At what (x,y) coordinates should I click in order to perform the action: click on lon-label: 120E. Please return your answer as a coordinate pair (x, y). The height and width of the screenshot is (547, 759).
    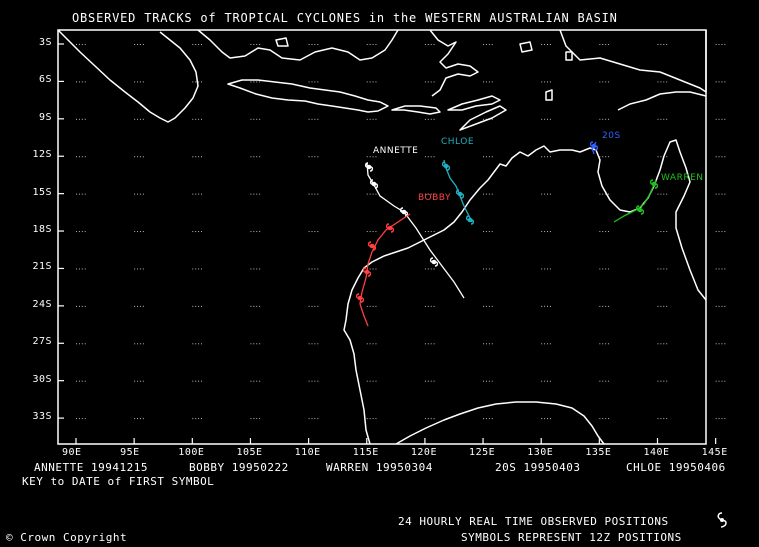
    Looking at the image, I should click on (423, 452).